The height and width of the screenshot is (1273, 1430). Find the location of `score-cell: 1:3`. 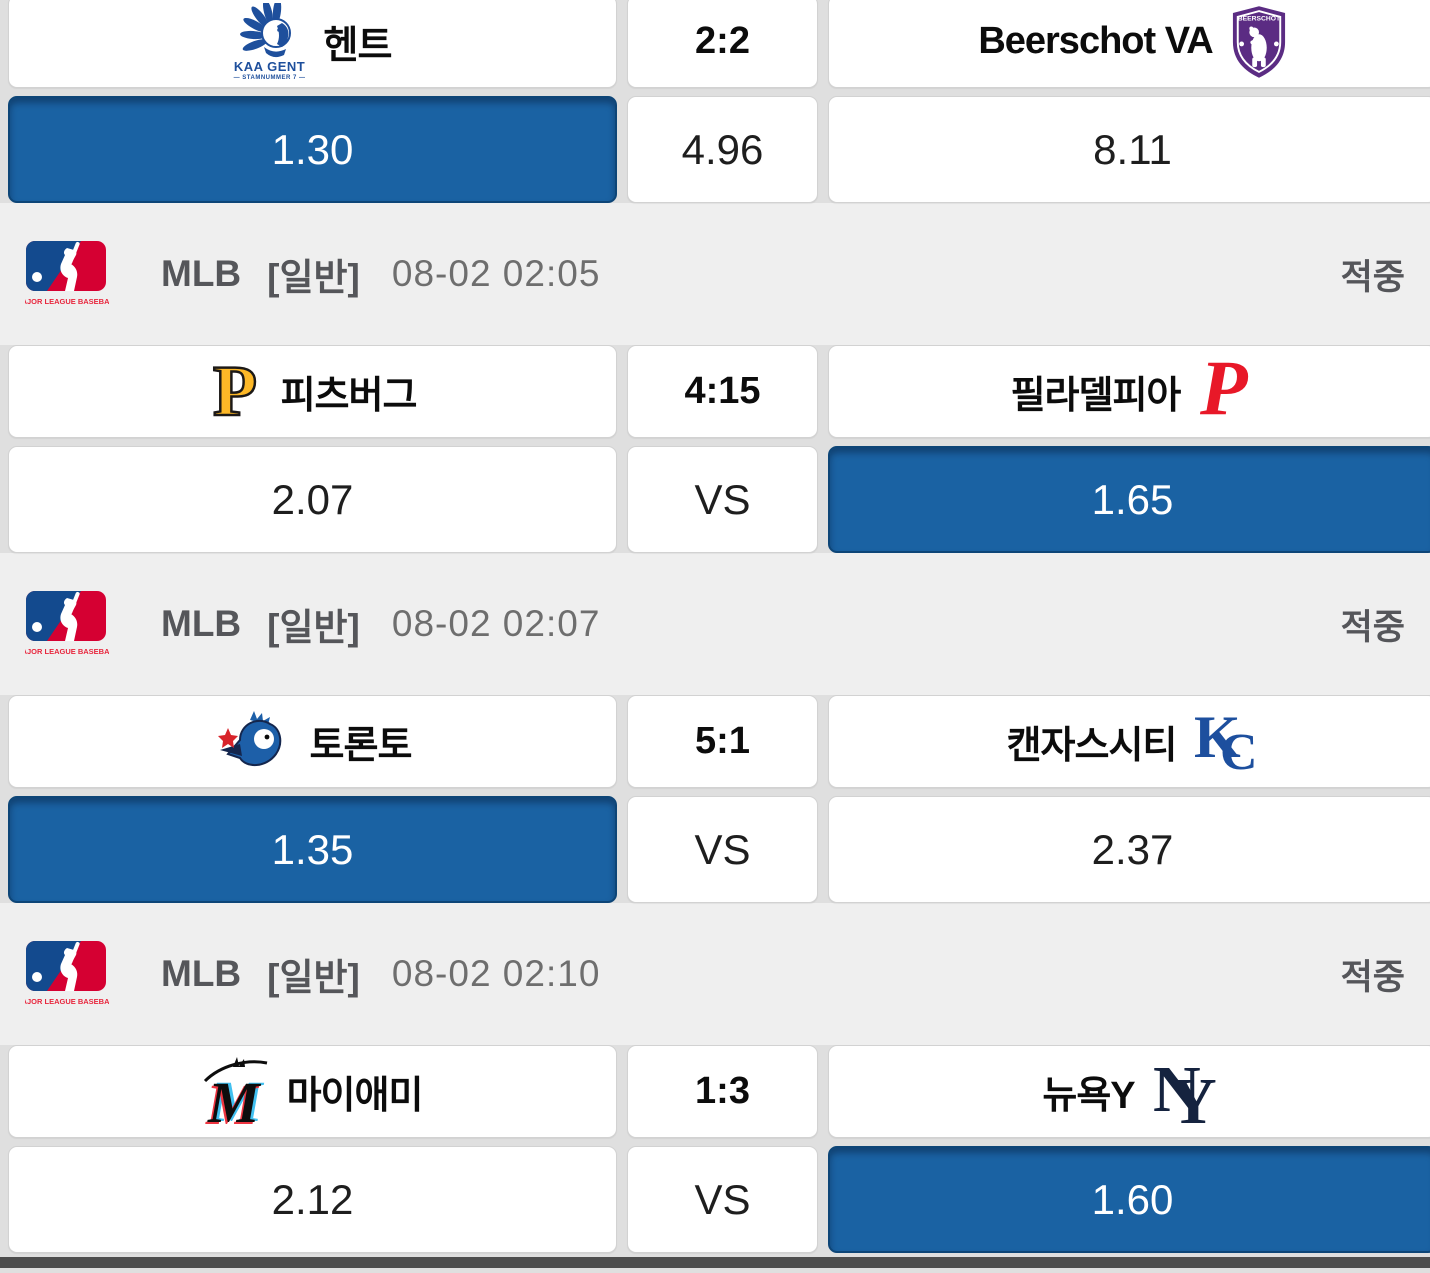

score-cell: 1:3 is located at coordinates (722, 1091).